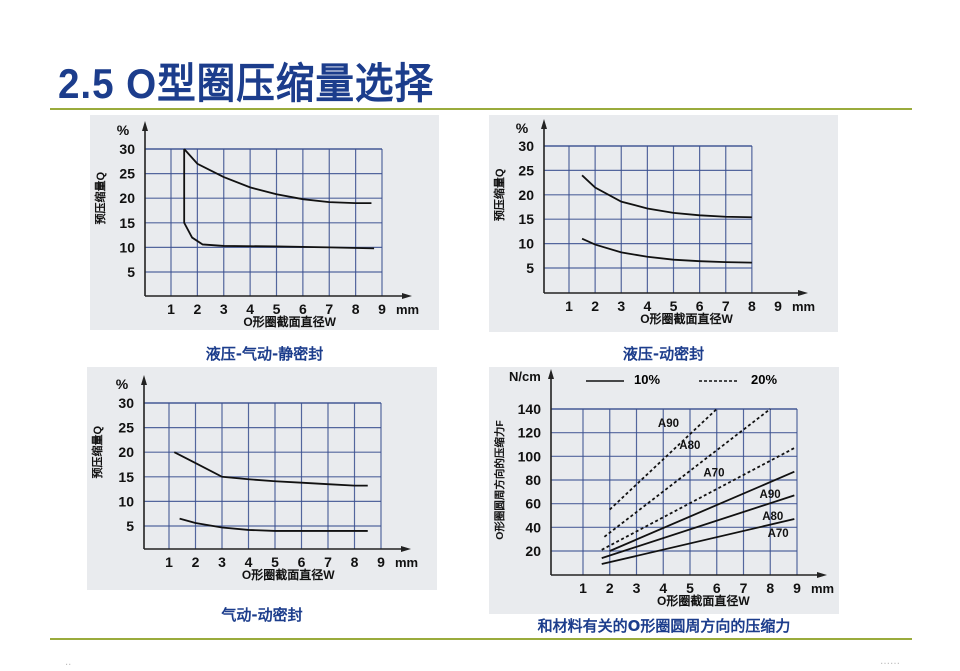  Describe the element at coordinates (530, 409) in the screenshot. I see `svg-text: 140` at that location.